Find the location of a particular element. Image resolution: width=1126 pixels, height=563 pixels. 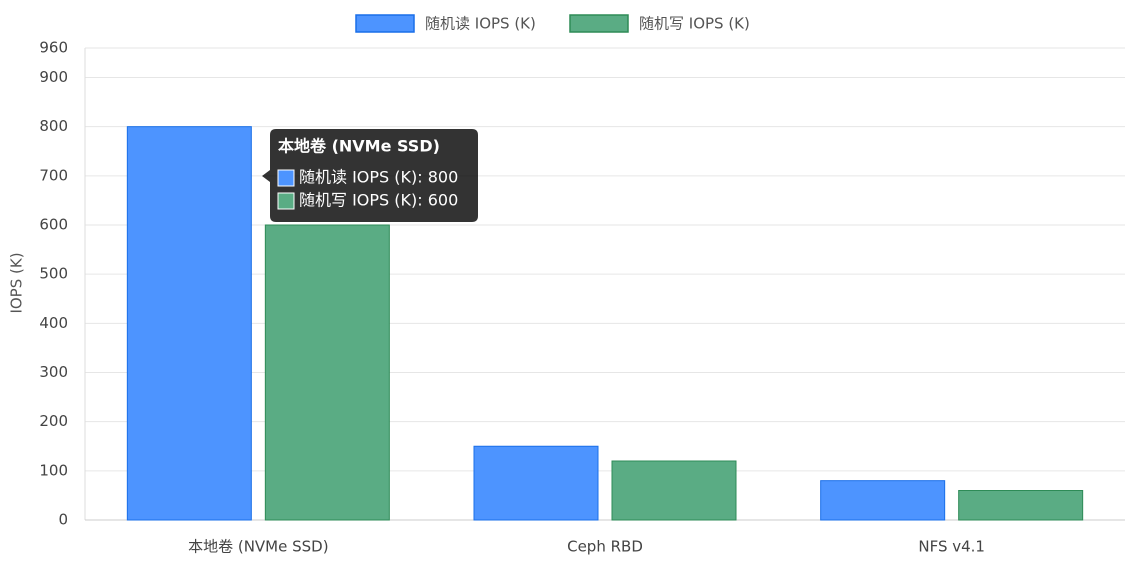

y-tick-label: 700 is located at coordinates (53, 175).